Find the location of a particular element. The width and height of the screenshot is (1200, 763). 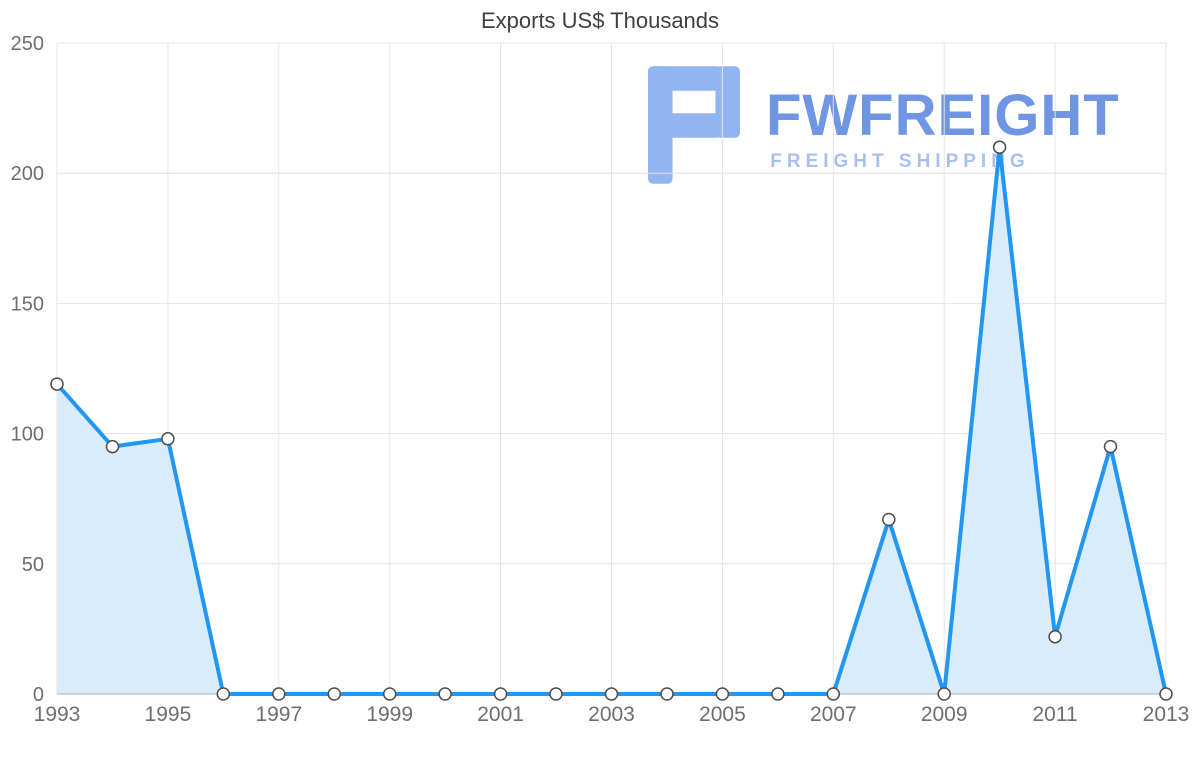

chart-title: Exports US$ Thousands is located at coordinates (600, 20).